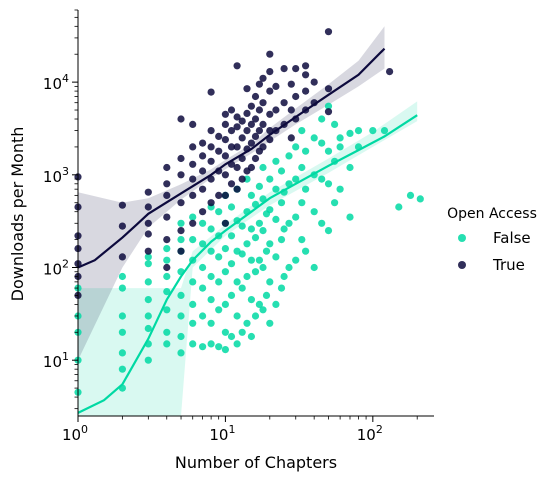  What do you see at coordinates (508, 265) in the screenshot?
I see `legend-label-true: True` at bounding box center [508, 265].